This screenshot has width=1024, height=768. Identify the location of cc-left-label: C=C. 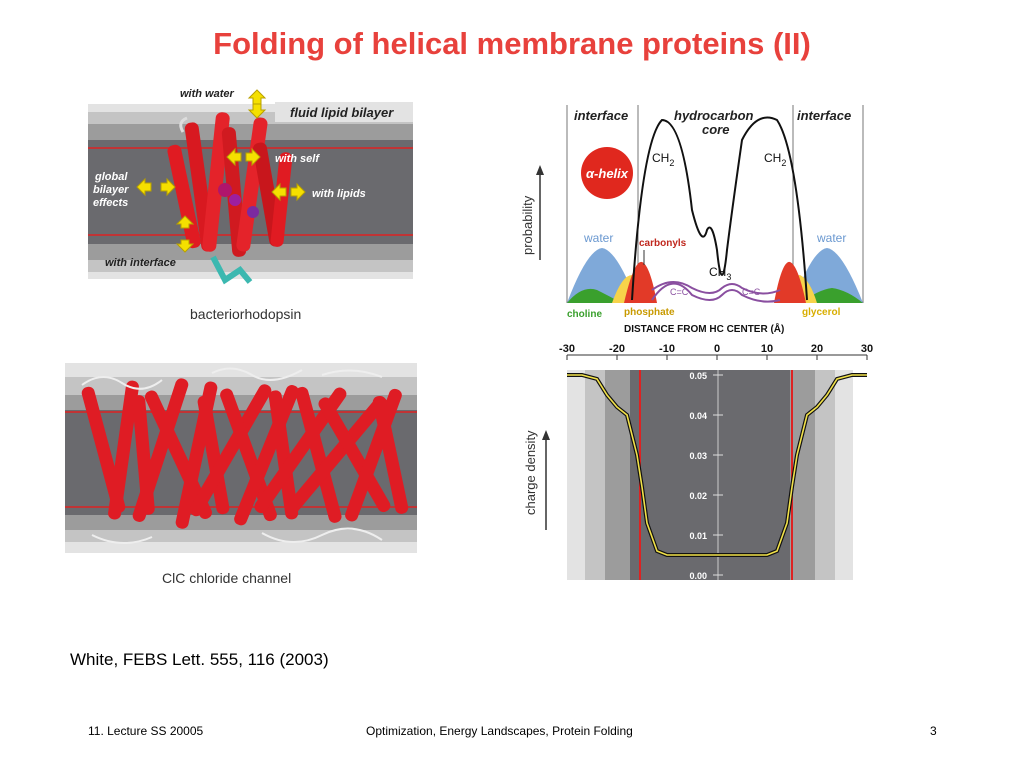
(679, 292).